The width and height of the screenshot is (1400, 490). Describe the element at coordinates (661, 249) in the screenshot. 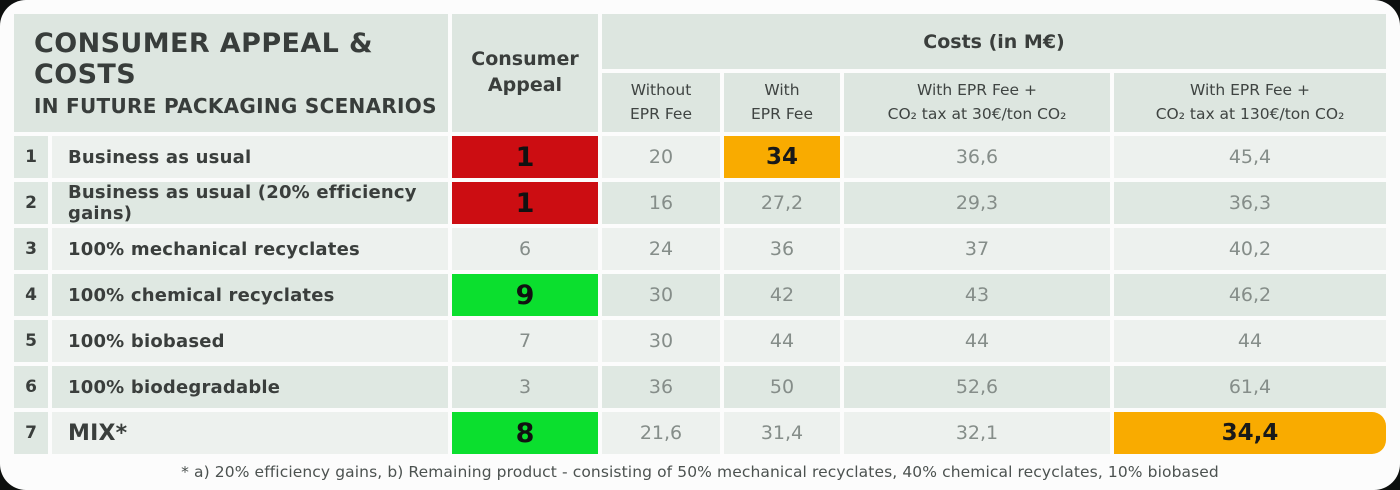

I see `cost-value: 24` at that location.